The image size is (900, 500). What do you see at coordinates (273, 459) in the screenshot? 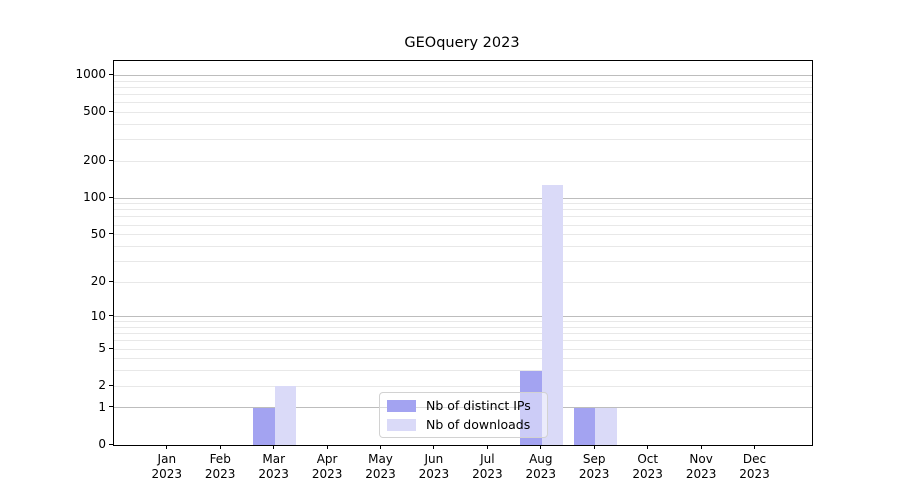
I see `x-label-month: Mar` at bounding box center [273, 459].